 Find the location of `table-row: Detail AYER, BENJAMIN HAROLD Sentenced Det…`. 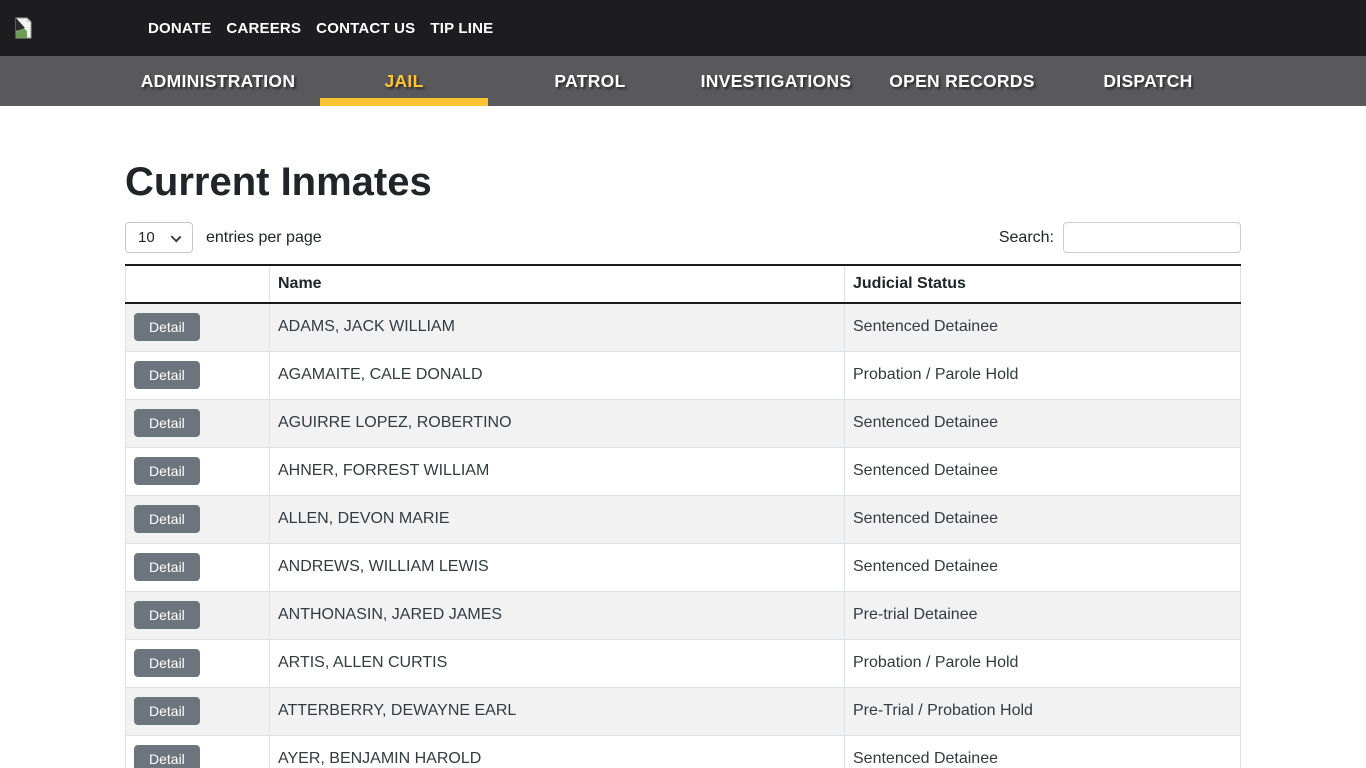

table-row: Detail AYER, BENJAMIN HAROLD Sentenced Det… is located at coordinates (683, 751).